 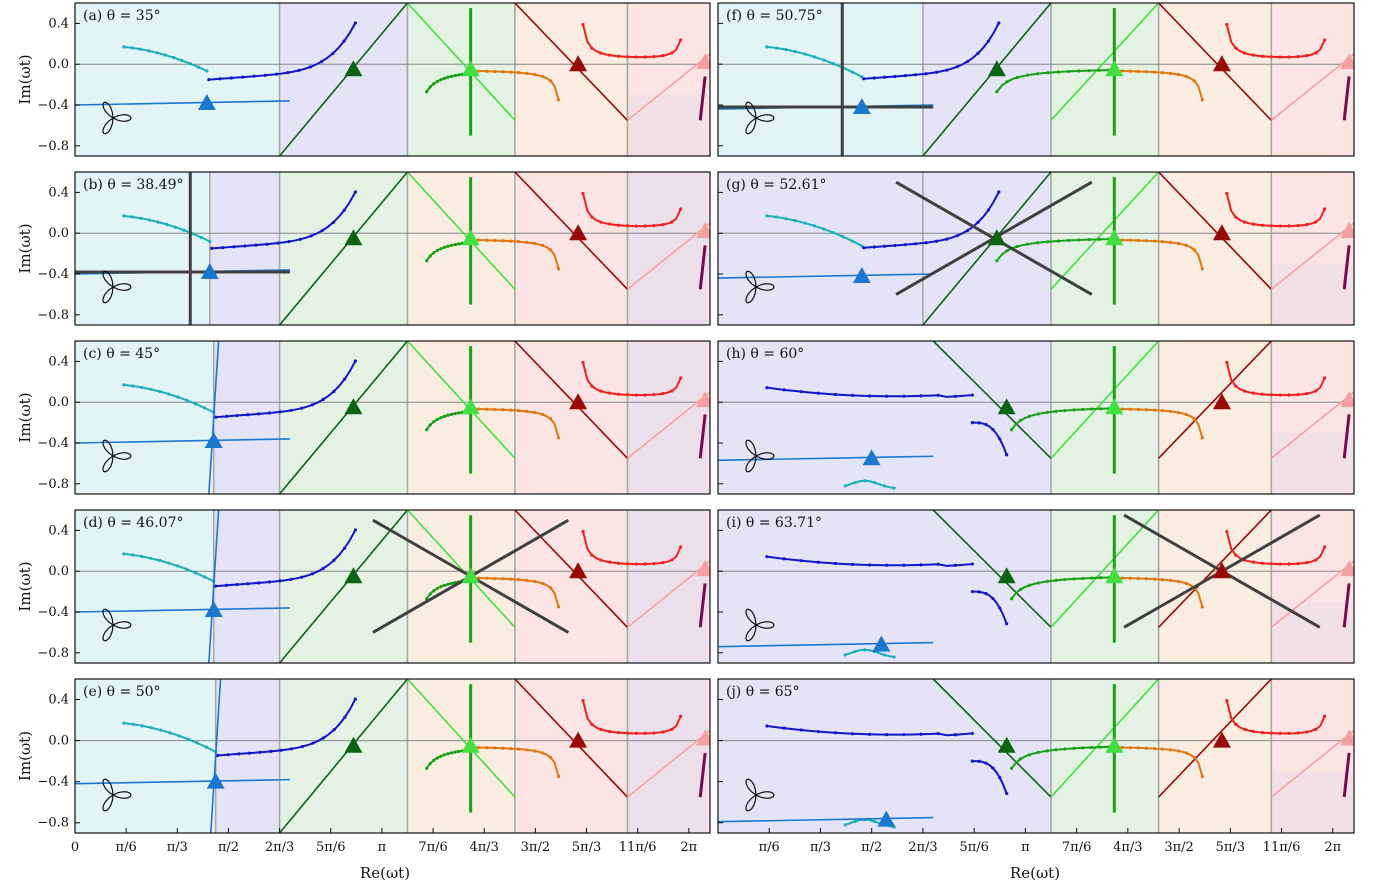 I want to click on guide-line-dark-red, so click(x=571, y=400).